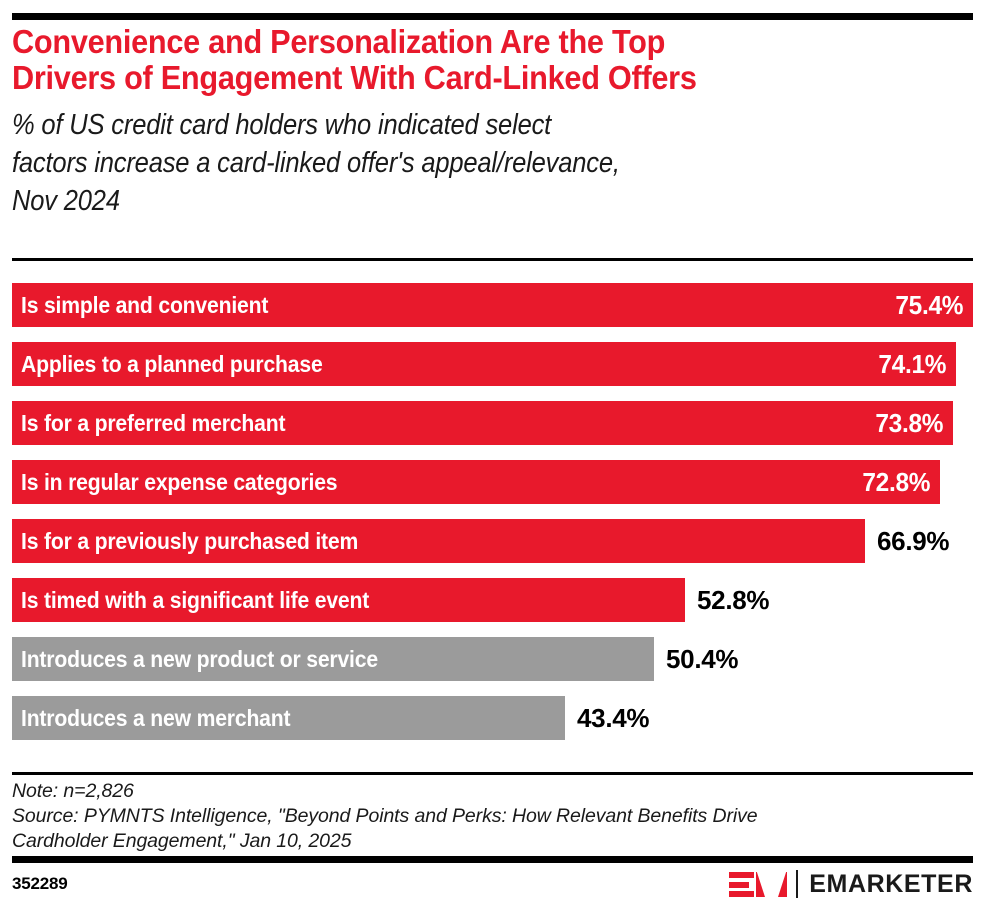 This screenshot has width=985, height=915. I want to click on bar-value: 43.4%, so click(613, 718).